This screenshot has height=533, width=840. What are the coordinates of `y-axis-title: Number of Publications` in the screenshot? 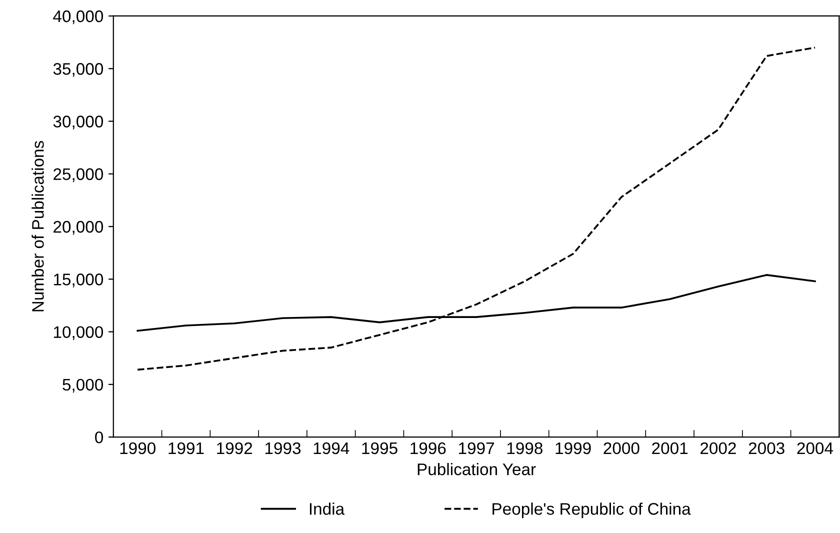 It's located at (38, 226).